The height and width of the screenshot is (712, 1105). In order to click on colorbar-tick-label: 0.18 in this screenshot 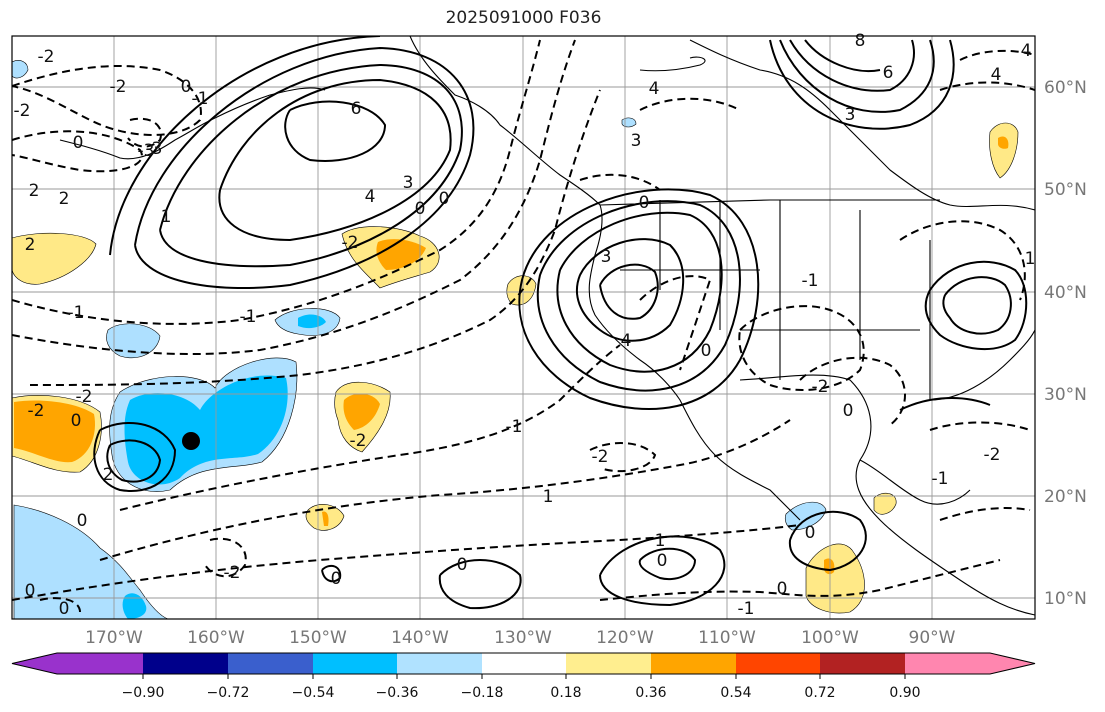, I will do `click(565, 693)`.